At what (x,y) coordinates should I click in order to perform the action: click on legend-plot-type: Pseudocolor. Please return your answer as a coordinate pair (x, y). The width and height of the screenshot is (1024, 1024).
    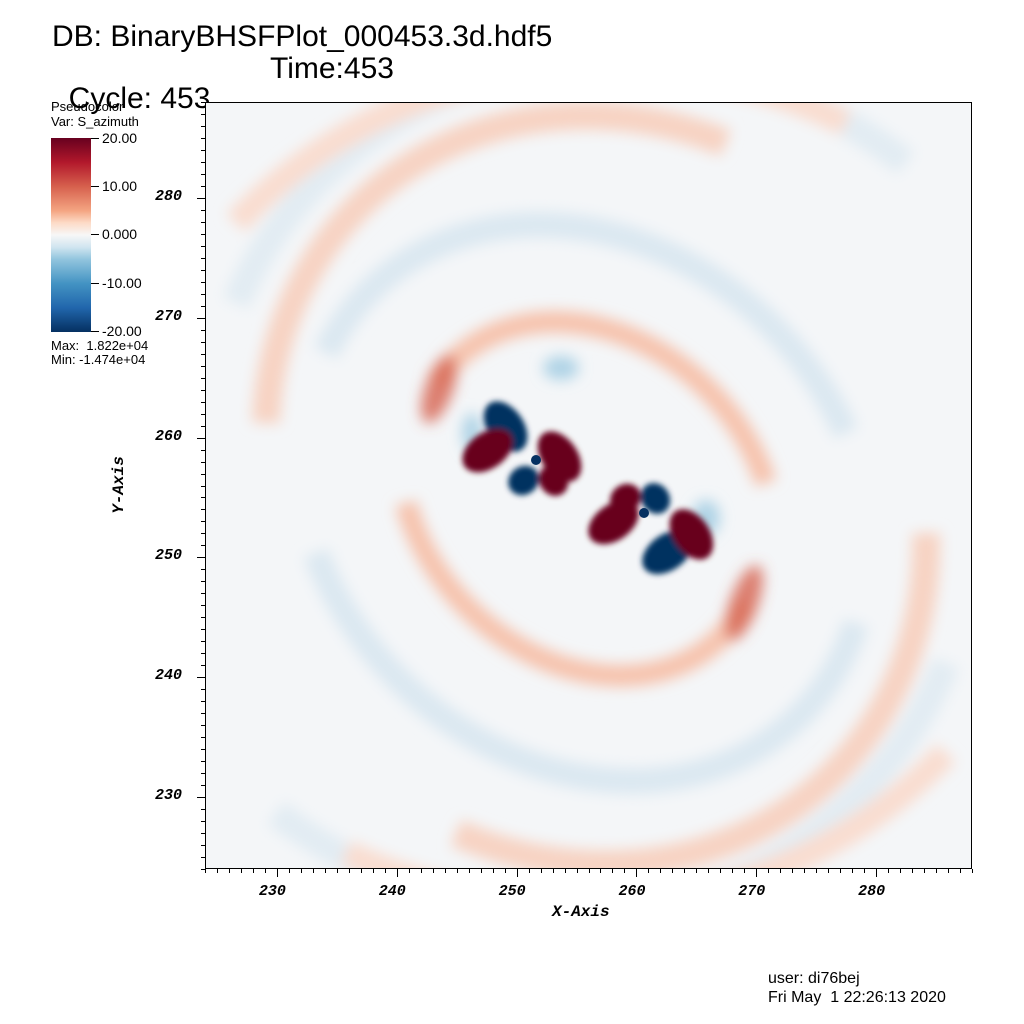
    Looking at the image, I should click on (87, 106).